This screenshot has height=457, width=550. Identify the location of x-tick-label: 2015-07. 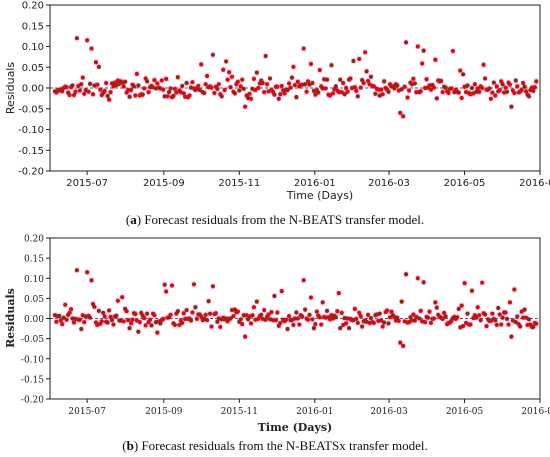
(87, 183).